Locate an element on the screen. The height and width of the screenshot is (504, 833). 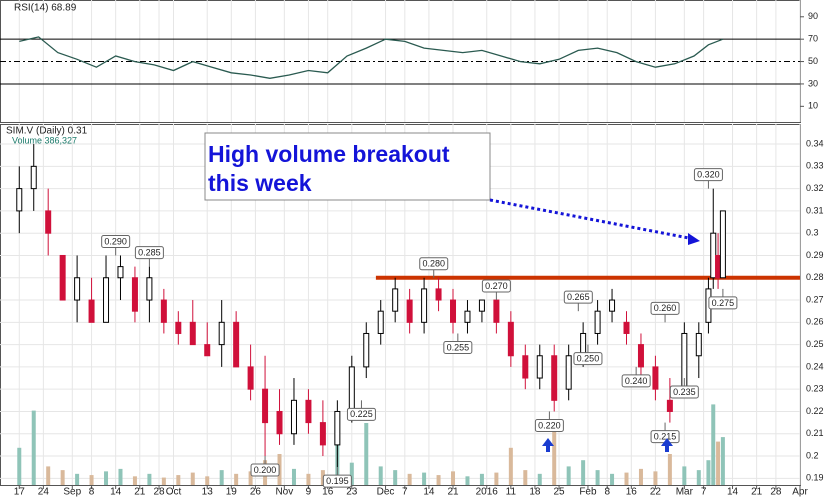
x-tick-label: 16 is located at coordinates (632, 492).